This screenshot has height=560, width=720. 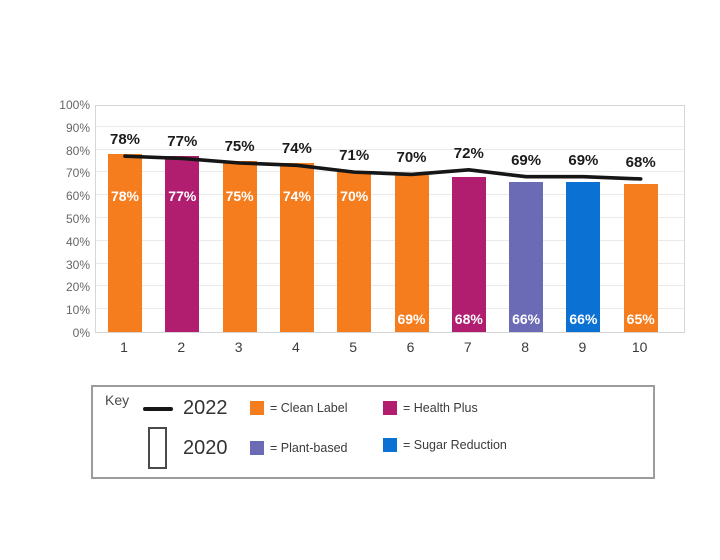 What do you see at coordinates (525, 347) in the screenshot?
I see `x-axis-category-label: 8` at bounding box center [525, 347].